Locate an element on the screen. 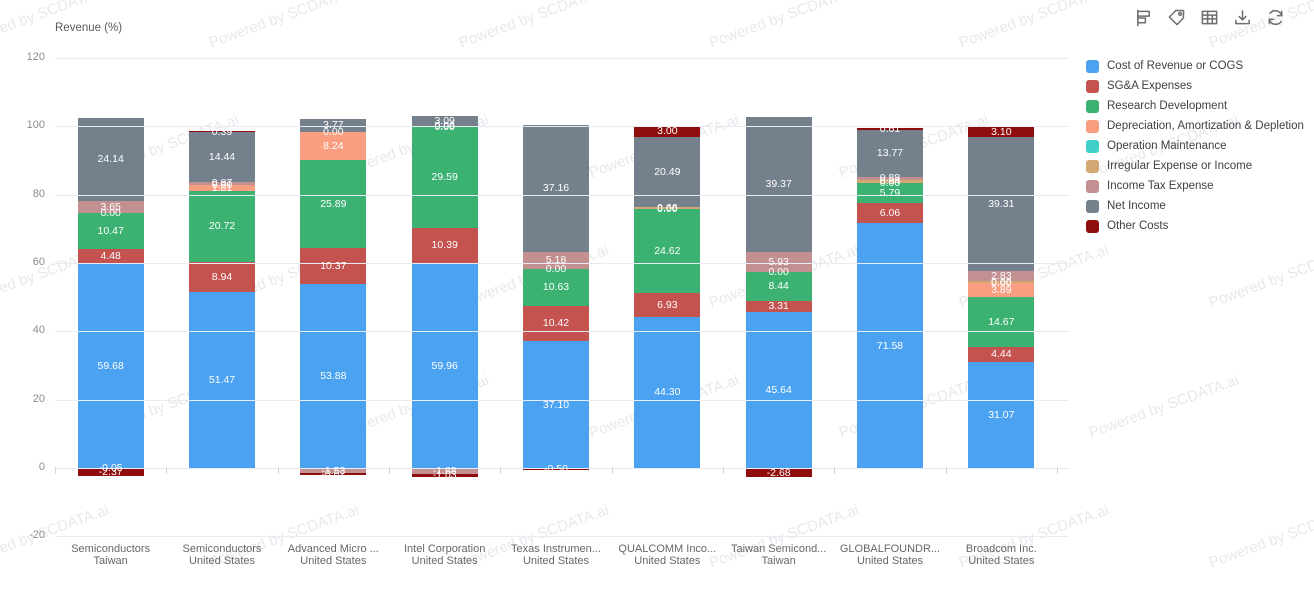  legend-item: Net Income is located at coordinates (1195, 206).